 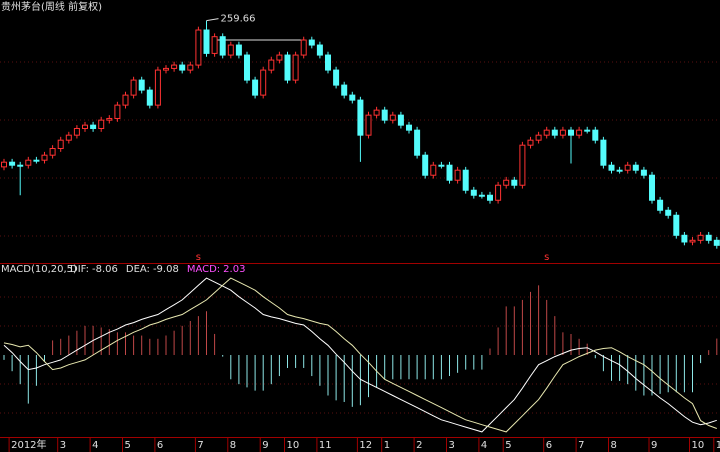 What do you see at coordinates (293, 445) in the screenshot?
I see `x-tick-label: 10` at bounding box center [293, 445].